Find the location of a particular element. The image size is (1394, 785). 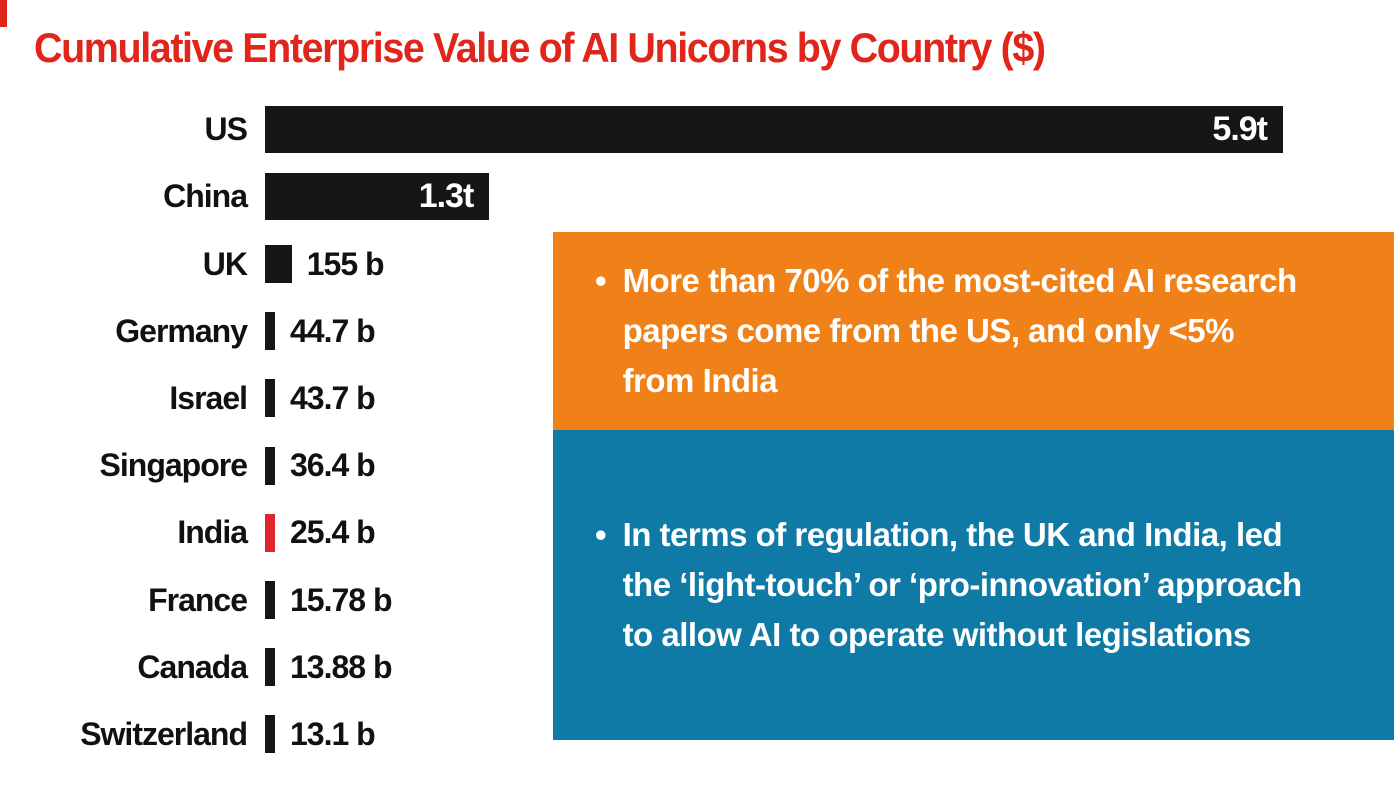

category-label: Singapore is located at coordinates (173, 465).